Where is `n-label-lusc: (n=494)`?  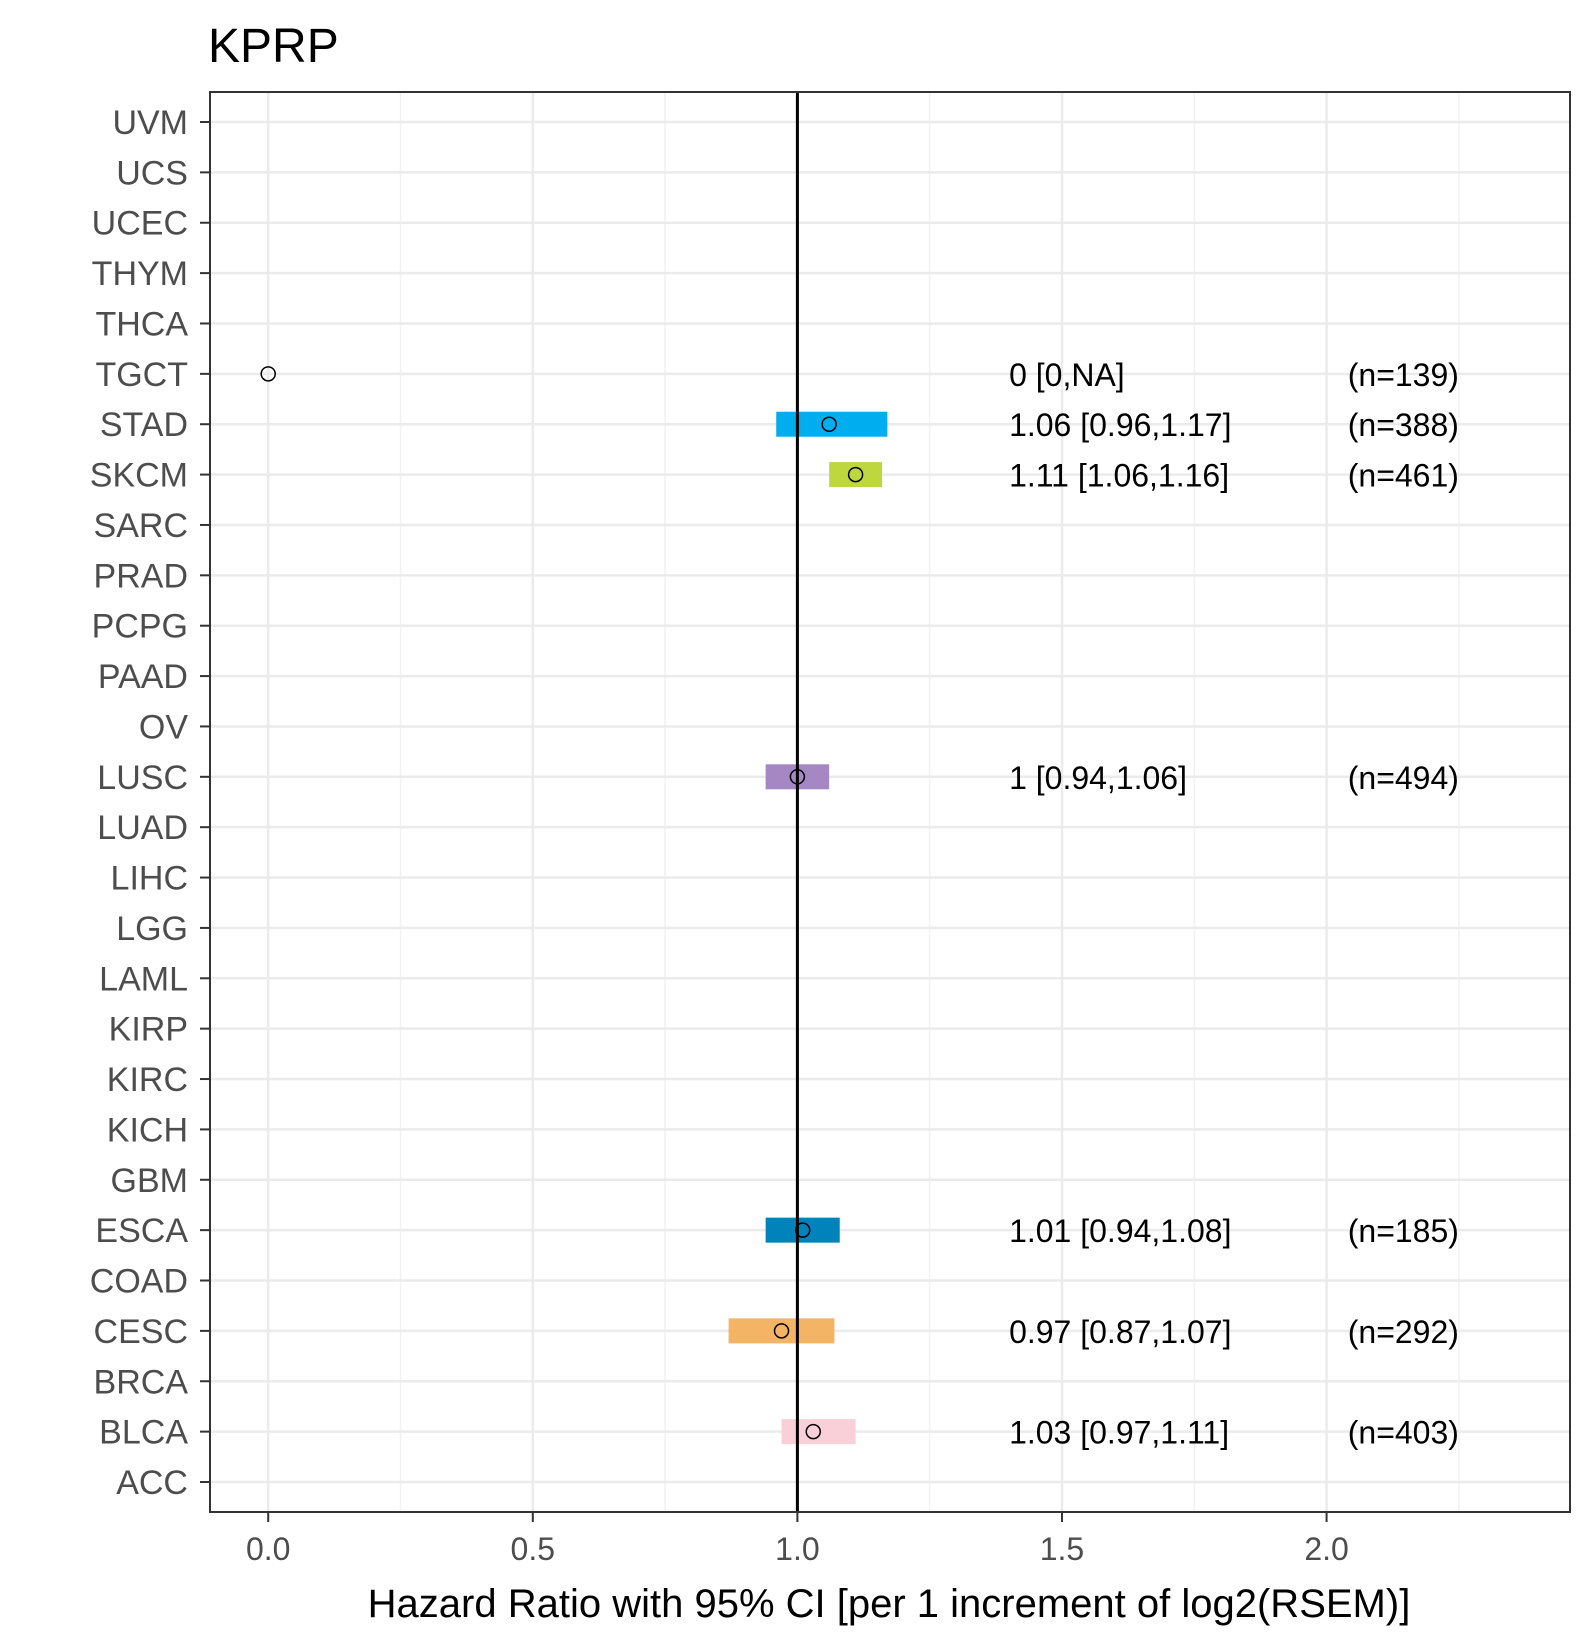
n-label-lusc: (n=494) is located at coordinates (1403, 778).